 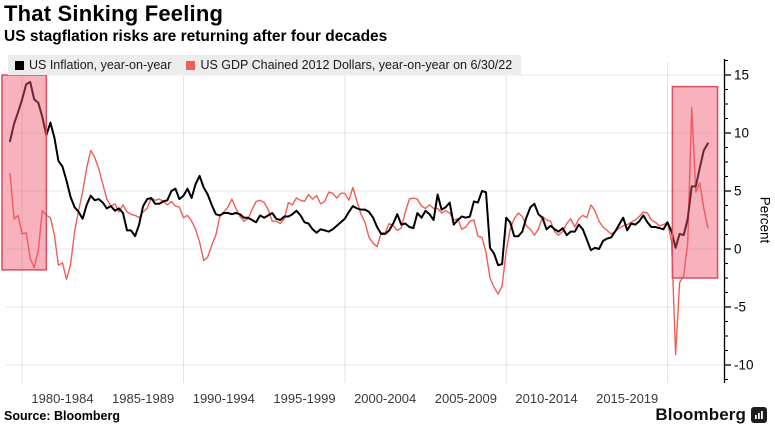 I want to click on x-axis-label: 2010-2014, so click(x=546, y=398).